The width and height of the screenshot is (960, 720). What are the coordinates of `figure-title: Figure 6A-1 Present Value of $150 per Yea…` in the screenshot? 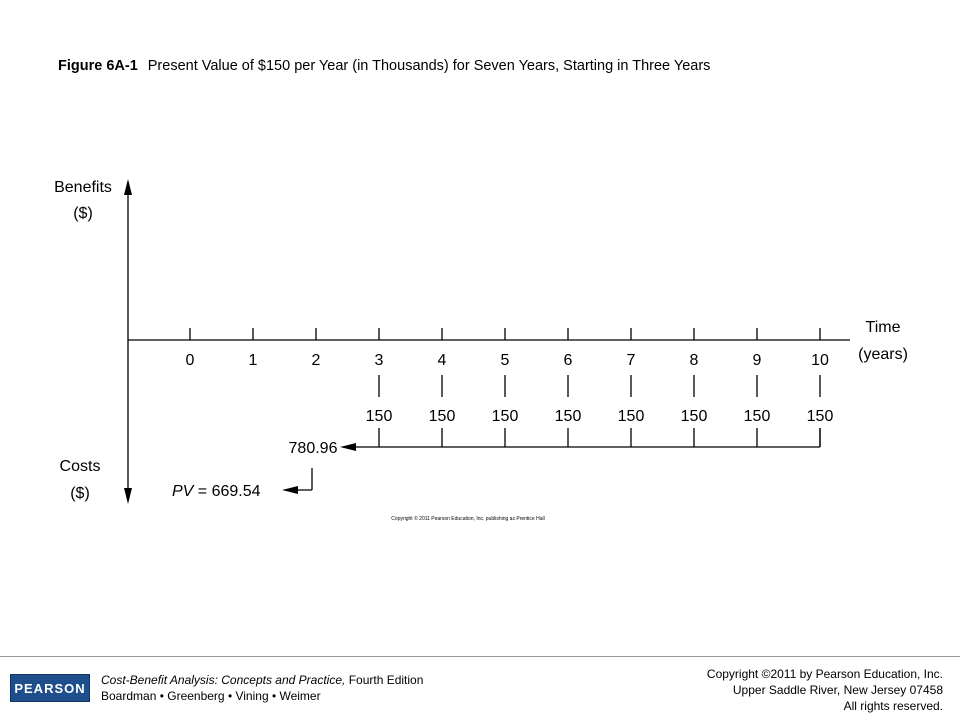 It's located at (384, 66).